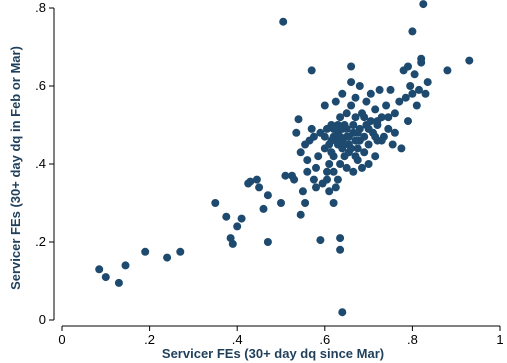  I want to click on x-tick-label: .4, so click(237, 339).